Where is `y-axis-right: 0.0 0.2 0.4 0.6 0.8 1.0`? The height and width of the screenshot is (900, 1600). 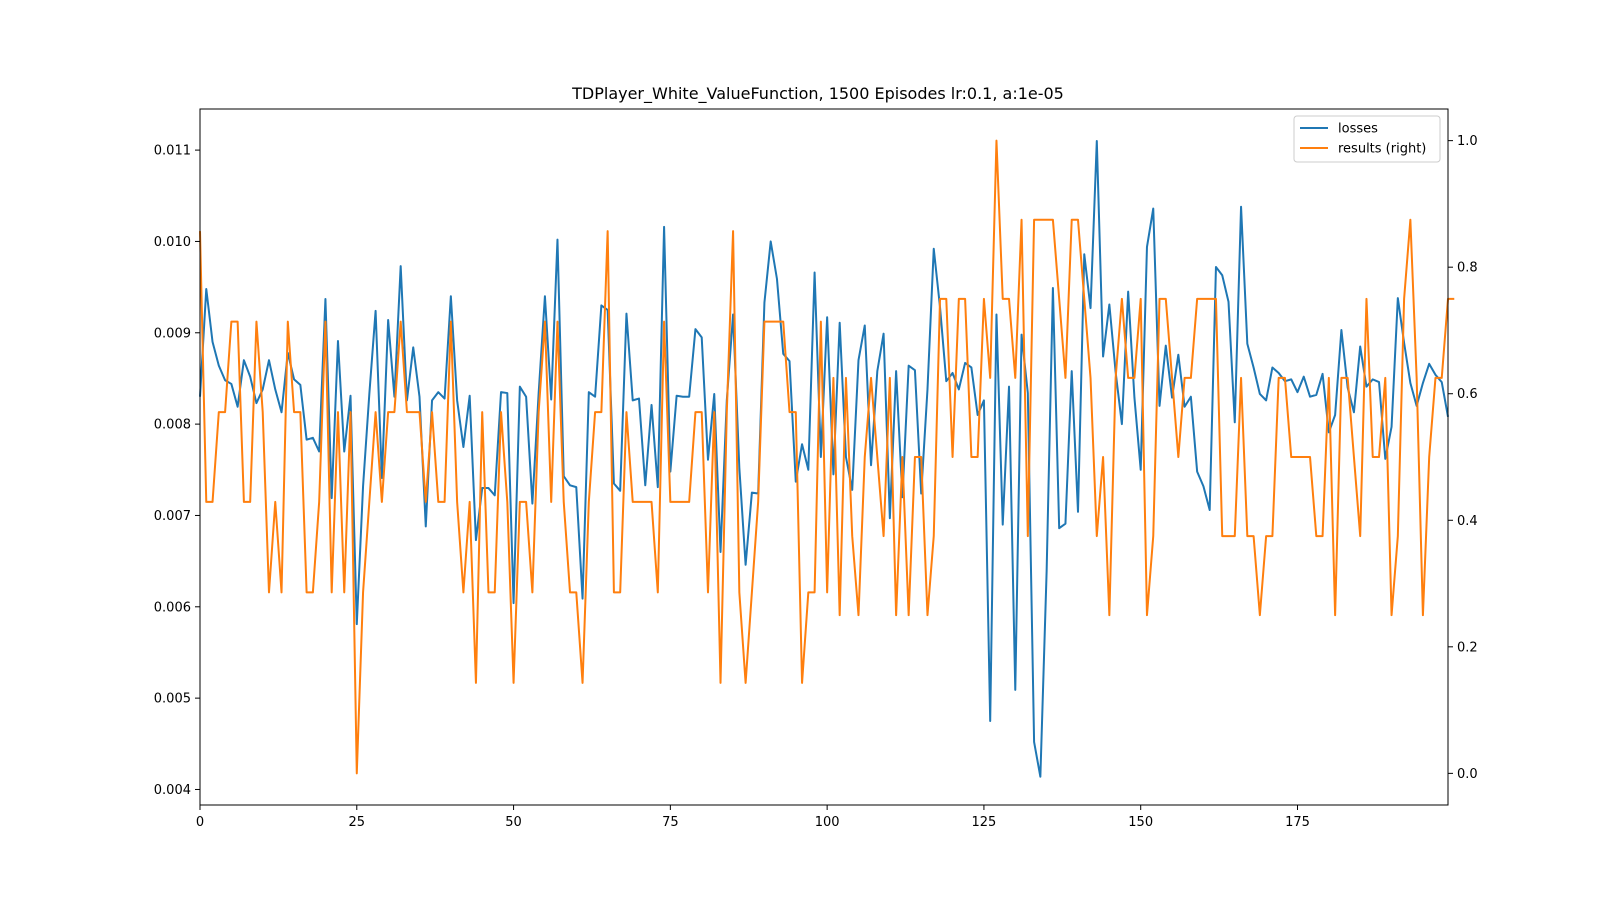
y-axis-right: 0.0 0.2 0.4 0.6 0.8 1.0 is located at coordinates (1463, 458).